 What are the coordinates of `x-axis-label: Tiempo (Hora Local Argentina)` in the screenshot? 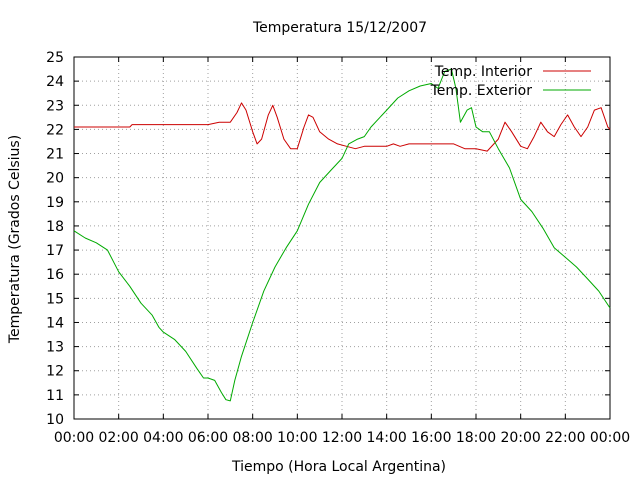 It's located at (338, 467).